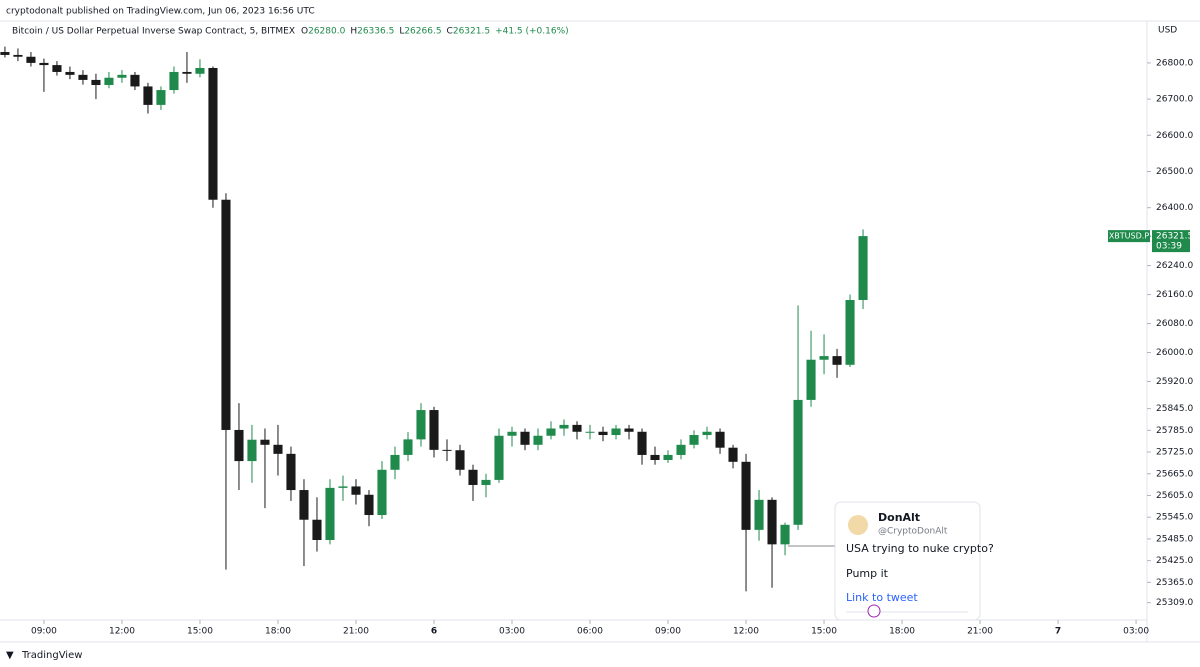  Describe the element at coordinates (882, 597) in the screenshot. I see `tweet-link: Link to tweet` at that location.